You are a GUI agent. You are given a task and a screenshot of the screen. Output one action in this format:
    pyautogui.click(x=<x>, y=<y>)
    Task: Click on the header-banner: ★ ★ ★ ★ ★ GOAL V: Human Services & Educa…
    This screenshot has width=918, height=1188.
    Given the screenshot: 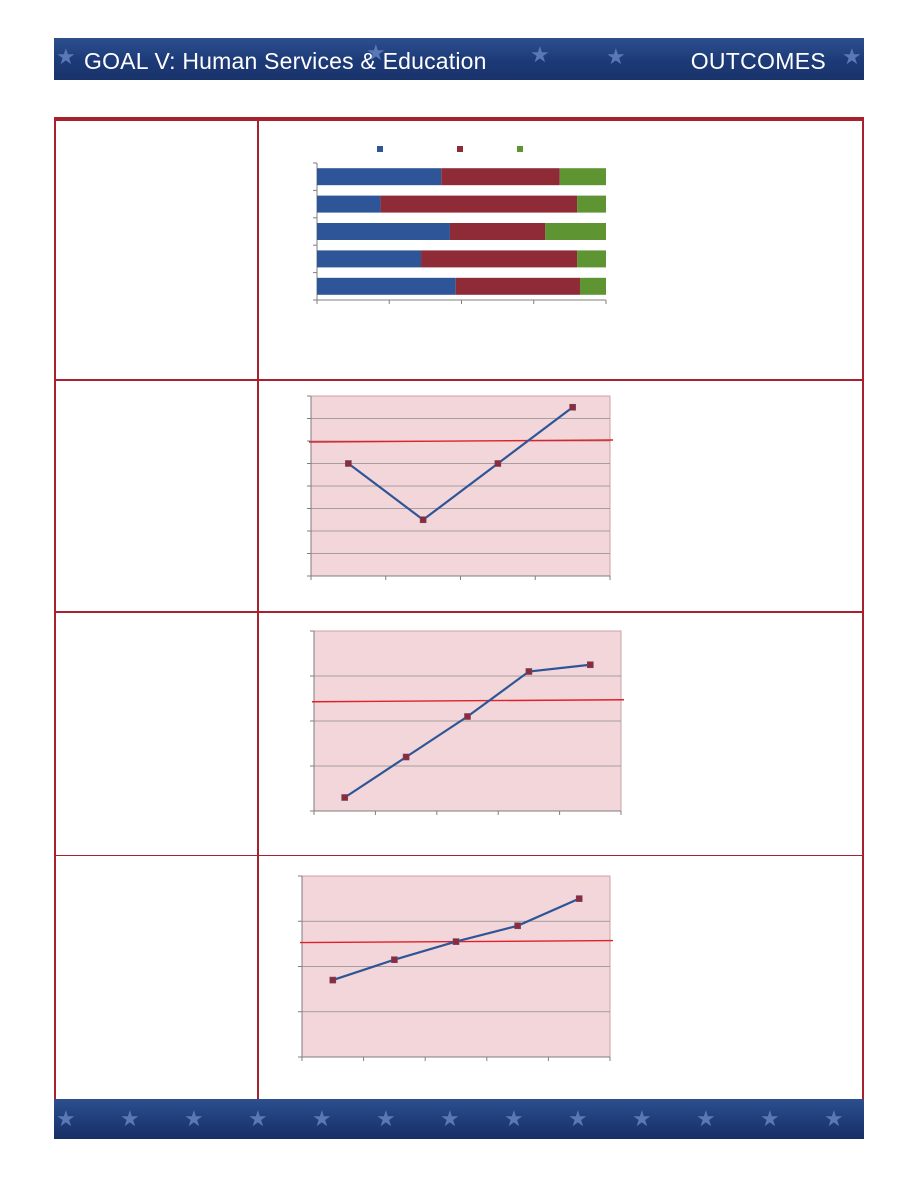 What is the action you would take?
    pyautogui.click(x=459, y=59)
    